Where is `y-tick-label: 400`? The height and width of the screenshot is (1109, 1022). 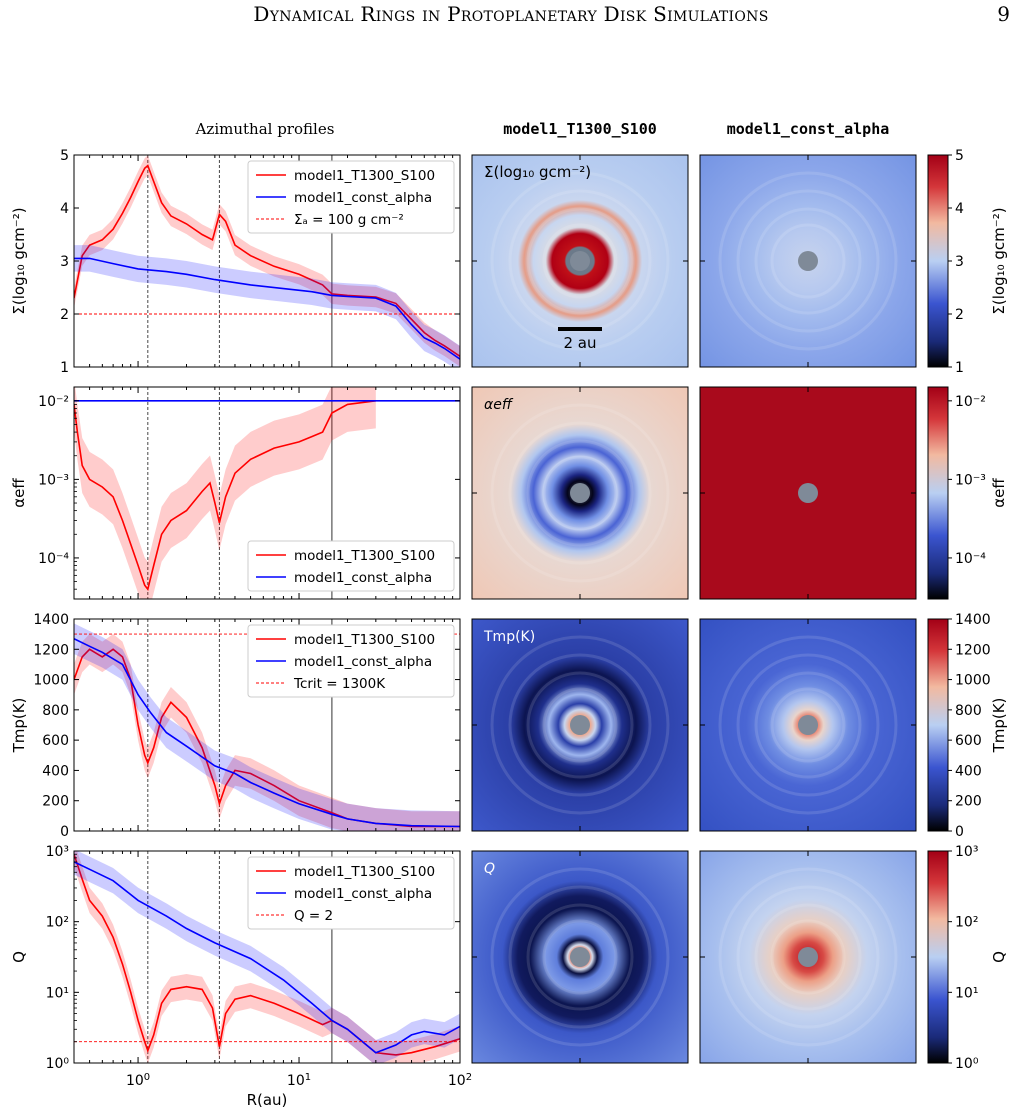 y-tick-label: 400 is located at coordinates (55, 771).